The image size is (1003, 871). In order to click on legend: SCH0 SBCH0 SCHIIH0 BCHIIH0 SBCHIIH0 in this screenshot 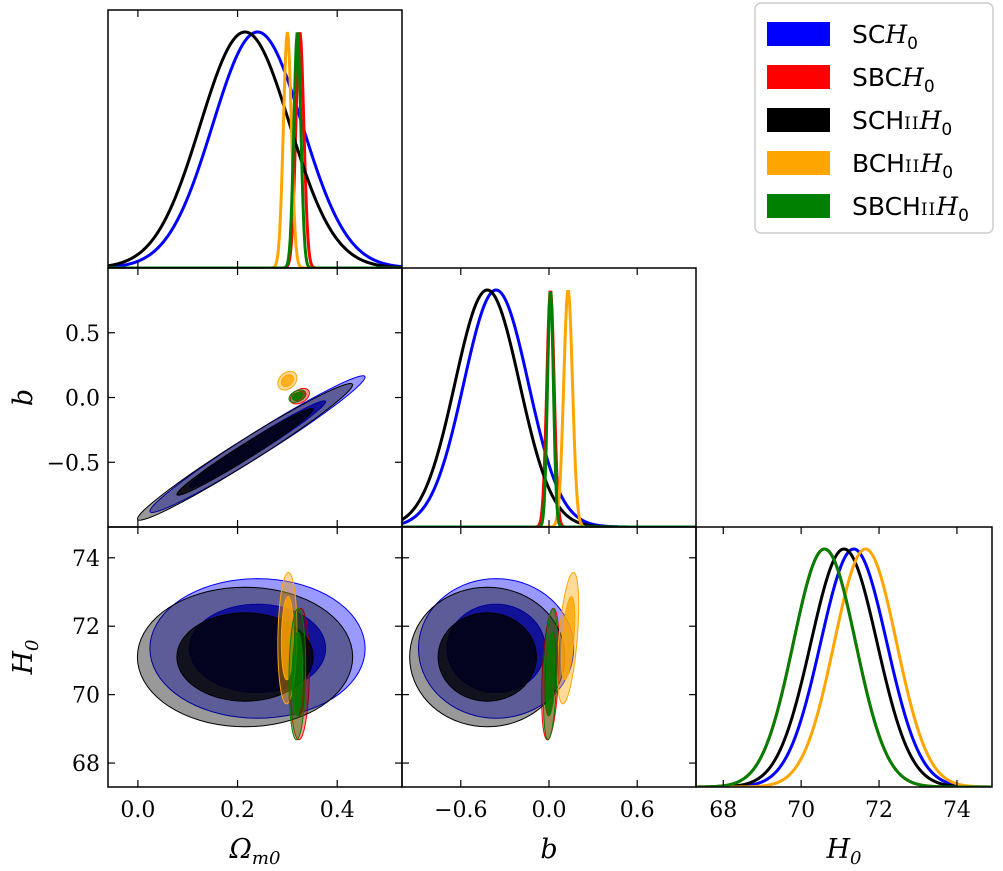, I will do `click(874, 118)`.